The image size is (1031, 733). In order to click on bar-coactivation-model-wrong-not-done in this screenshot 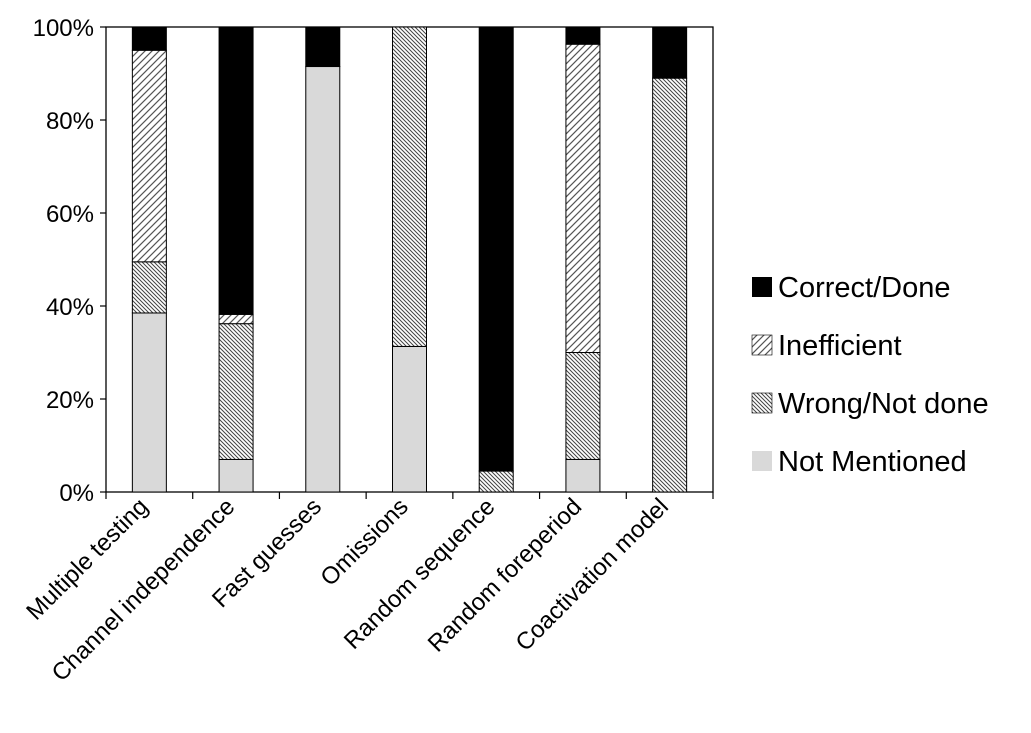, I will do `click(670, 285)`.